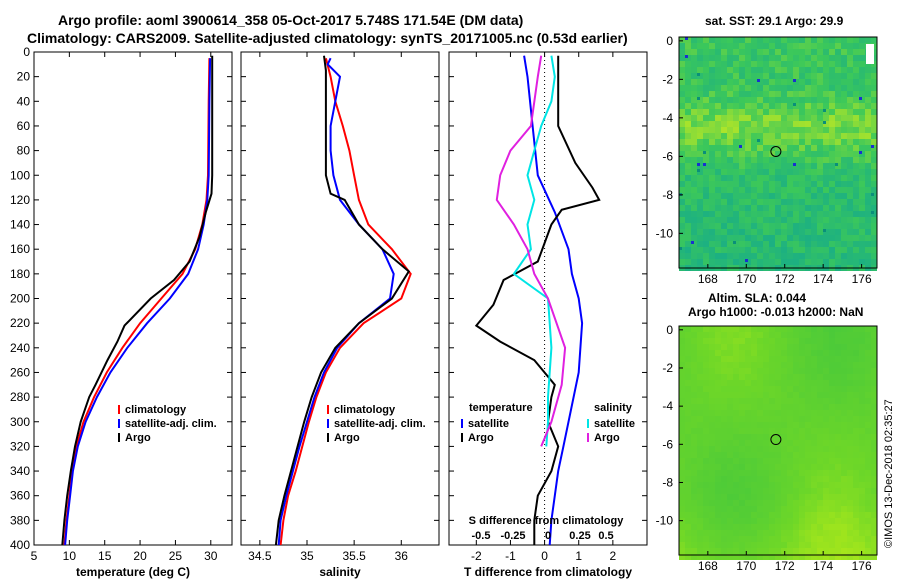  Describe the element at coordinates (140, 556) in the screenshot. I see `x-tick-label: 20` at that location.